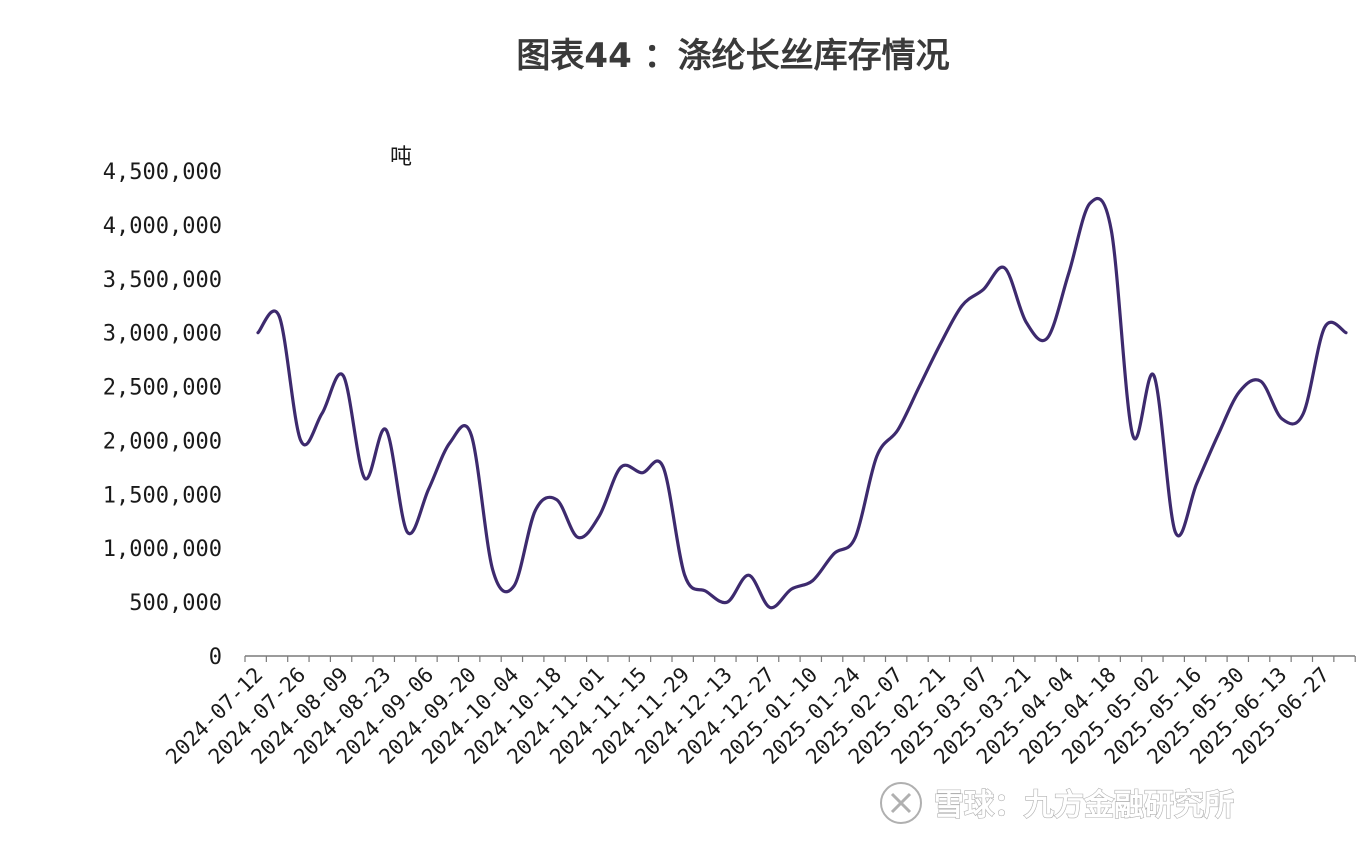 This screenshot has height=850, width=1370. What do you see at coordinates (162, 388) in the screenshot?
I see `y-tick-label: 2,500,000` at bounding box center [162, 388].